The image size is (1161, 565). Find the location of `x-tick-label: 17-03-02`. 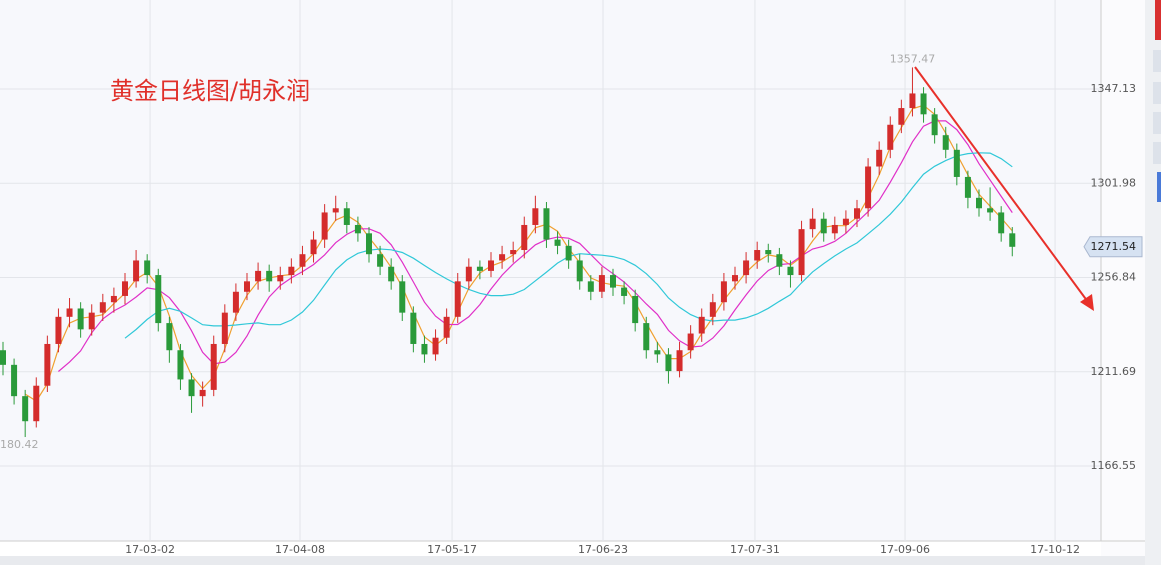

x-tick-label: 17-03-02 is located at coordinates (150, 549).